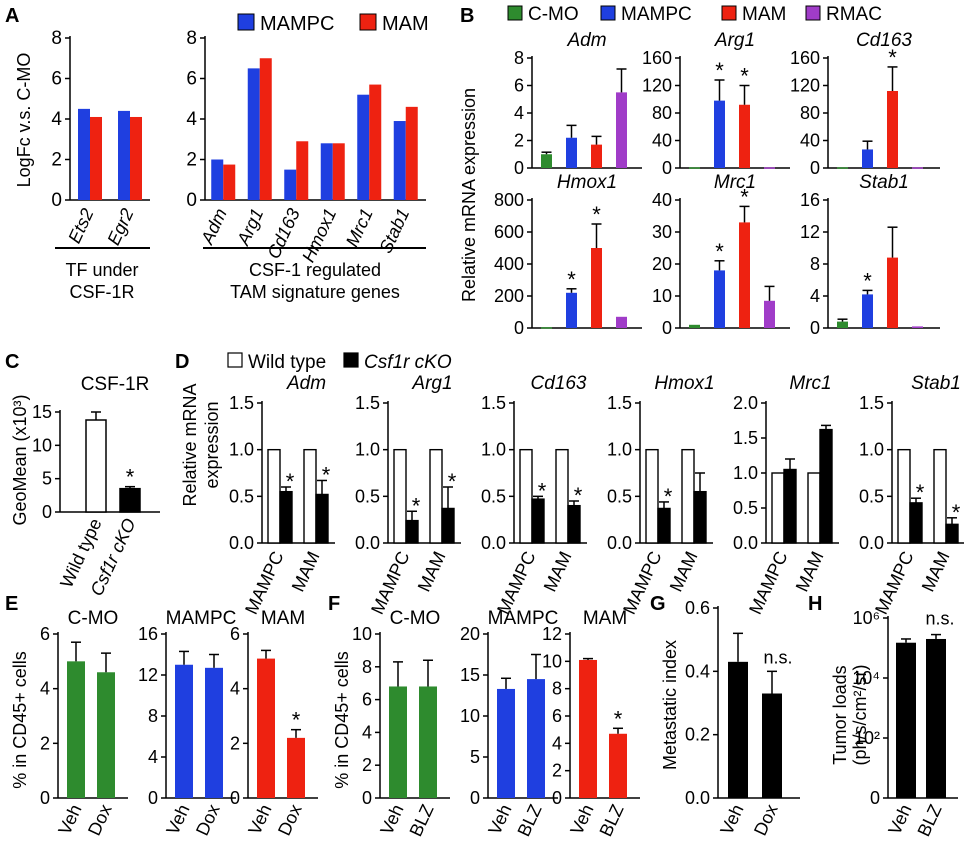 The image size is (964, 852). Describe the element at coordinates (297, 24) in the screenshot. I see `legend-label-mampc: MAMPC` at that location.